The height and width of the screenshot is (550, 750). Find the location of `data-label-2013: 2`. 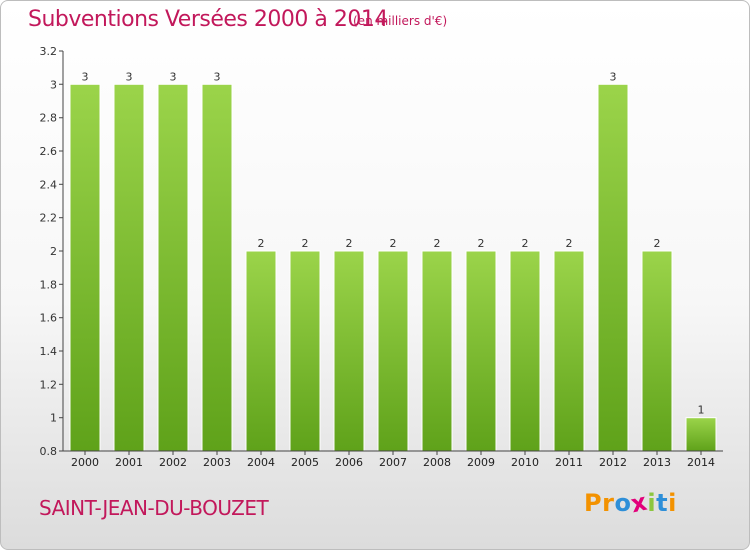

data-label-2013: 2 is located at coordinates (657, 243).